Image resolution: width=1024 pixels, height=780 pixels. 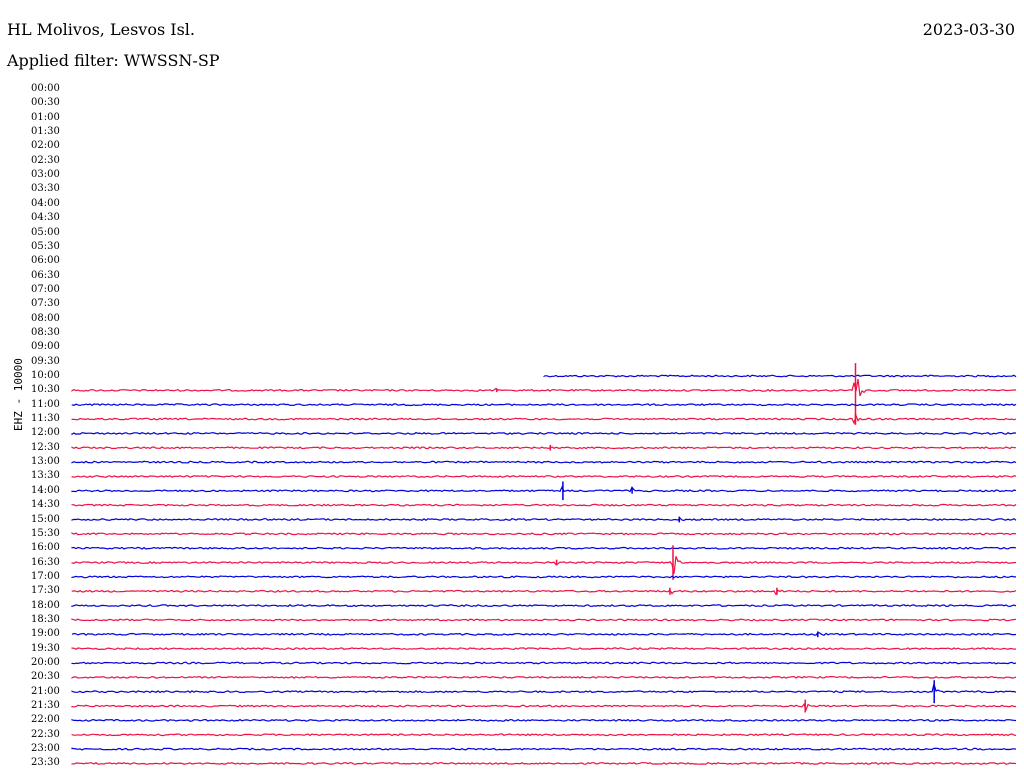 I want to click on time-tick-label: 18:30, so click(x=45, y=619).